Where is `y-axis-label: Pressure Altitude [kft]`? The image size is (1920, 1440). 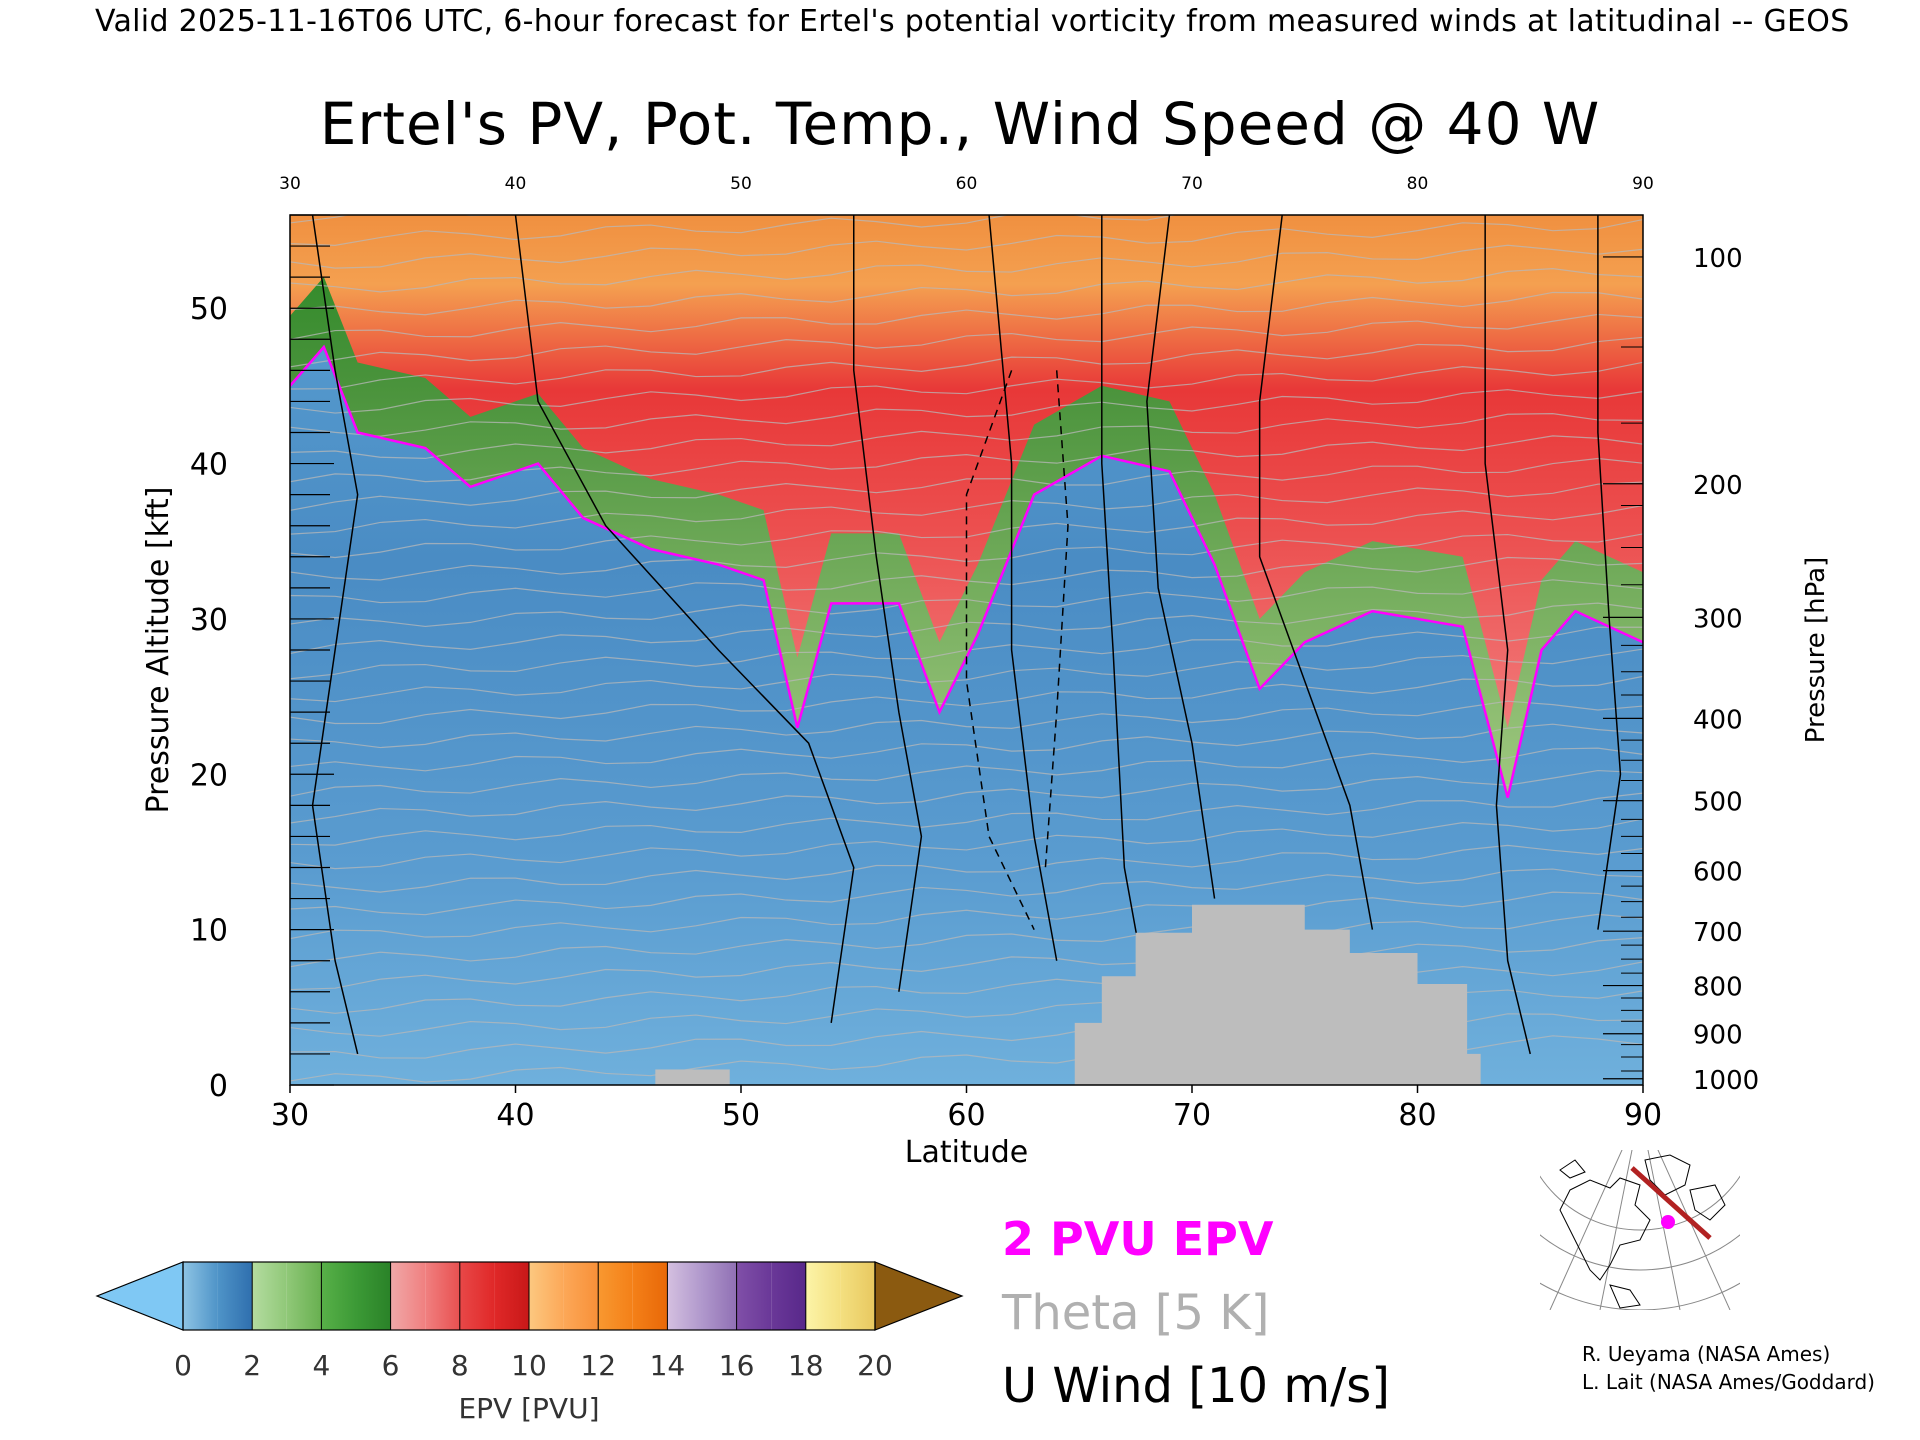 y-axis-label: Pressure Altitude [kft] is located at coordinates (158, 650).